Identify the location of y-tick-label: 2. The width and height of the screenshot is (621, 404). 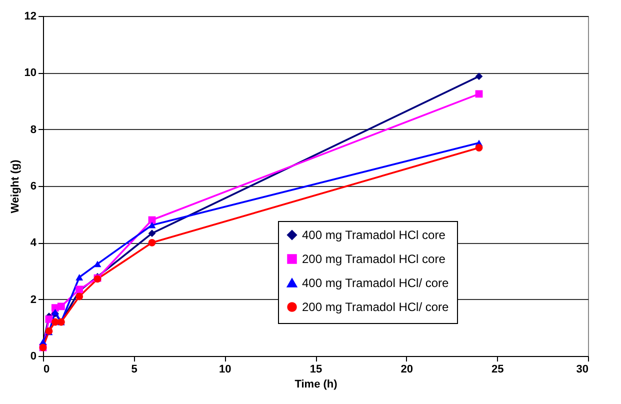
(33, 300).